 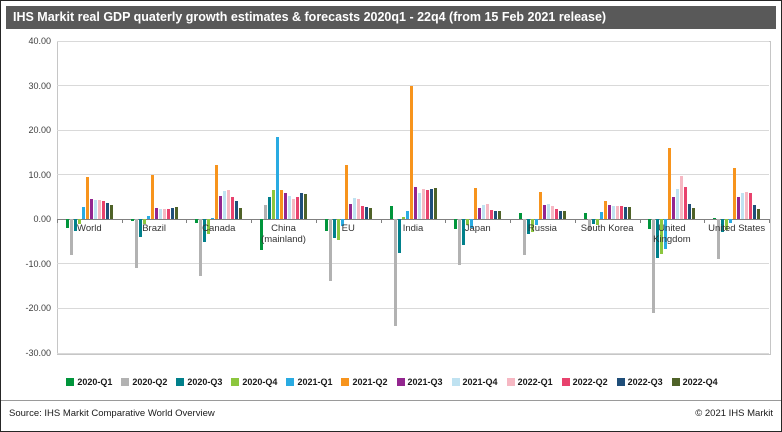 What do you see at coordinates (39, 174) in the screenshot?
I see `y-axis-tick-label: 10.00` at bounding box center [39, 174].